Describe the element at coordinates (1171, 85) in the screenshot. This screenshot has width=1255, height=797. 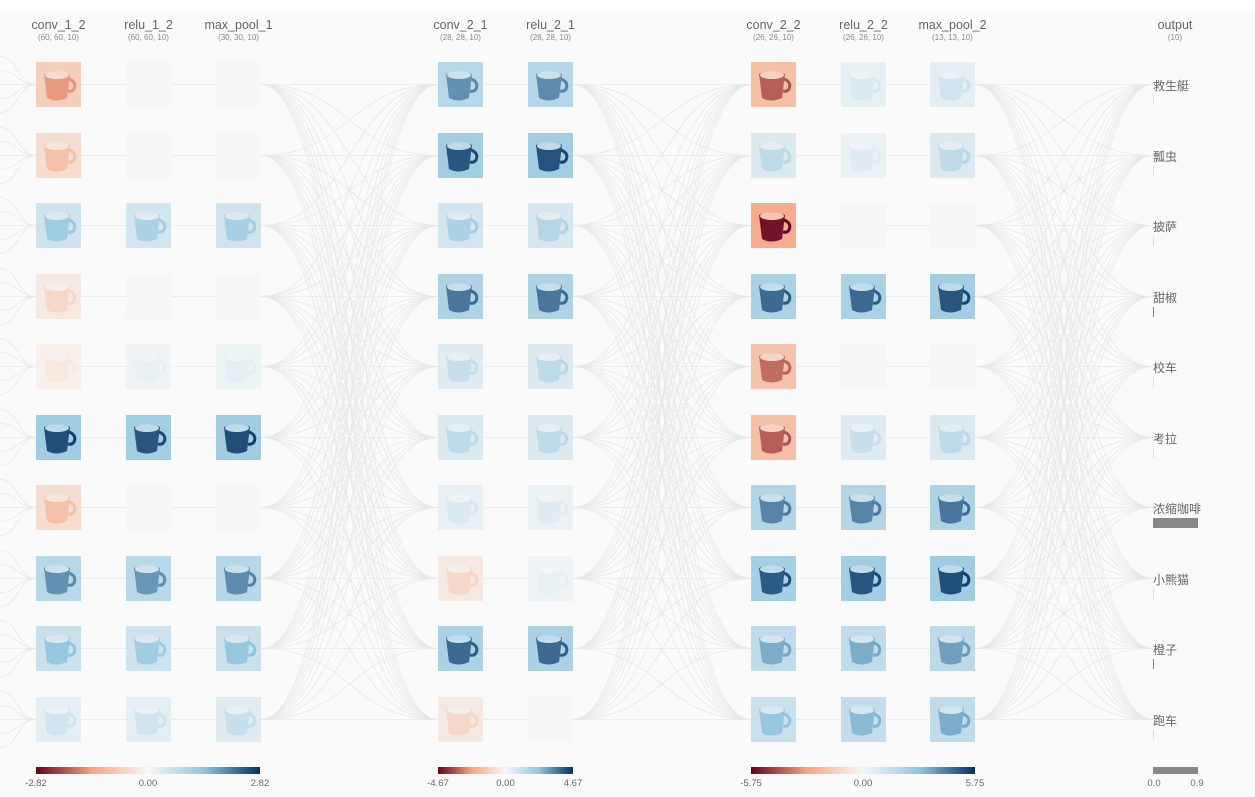
I see `class-label: 救生艇` at that location.